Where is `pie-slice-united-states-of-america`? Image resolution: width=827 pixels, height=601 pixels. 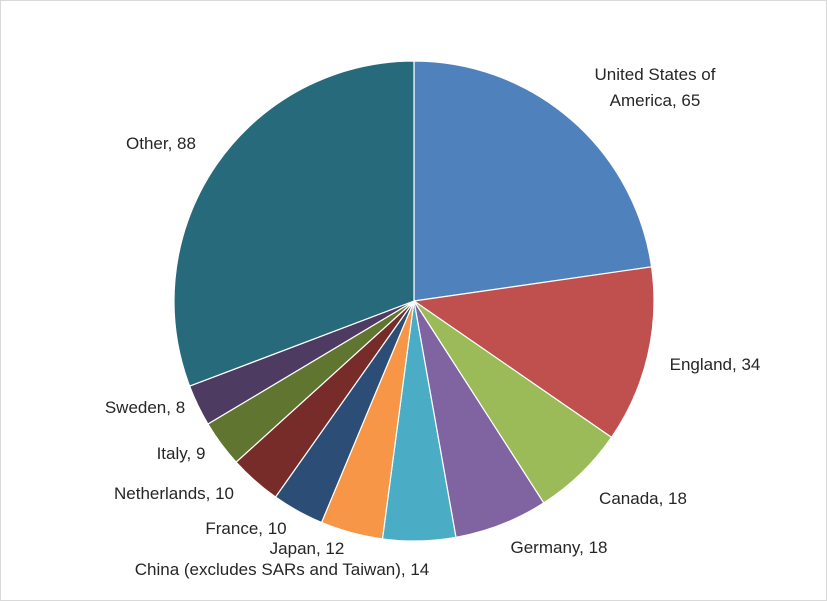 pie-slice-united-states-of-america is located at coordinates (533, 181).